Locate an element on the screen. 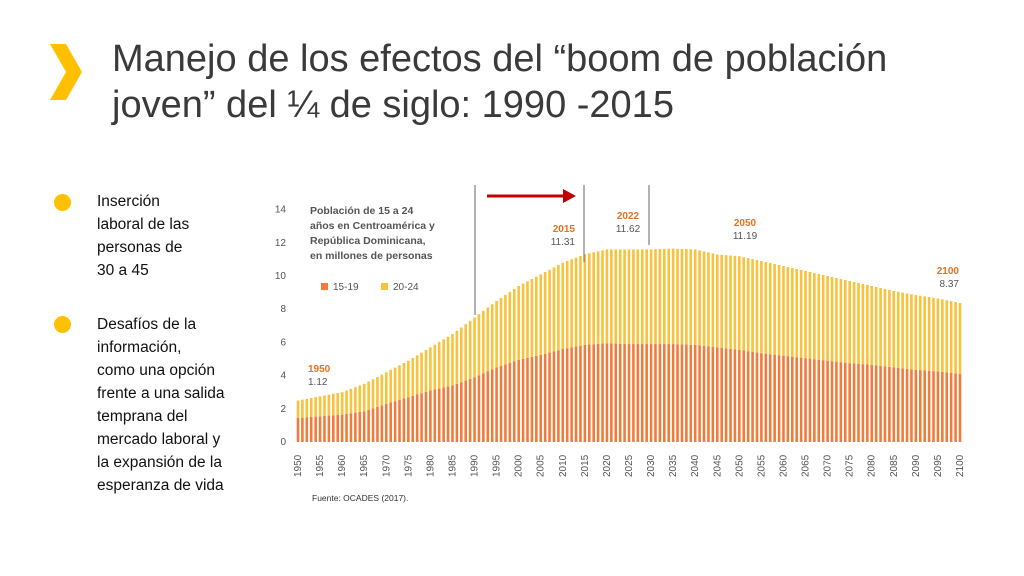 The image size is (1024, 576). bullet-line: Desafíos de la is located at coordinates (147, 324).